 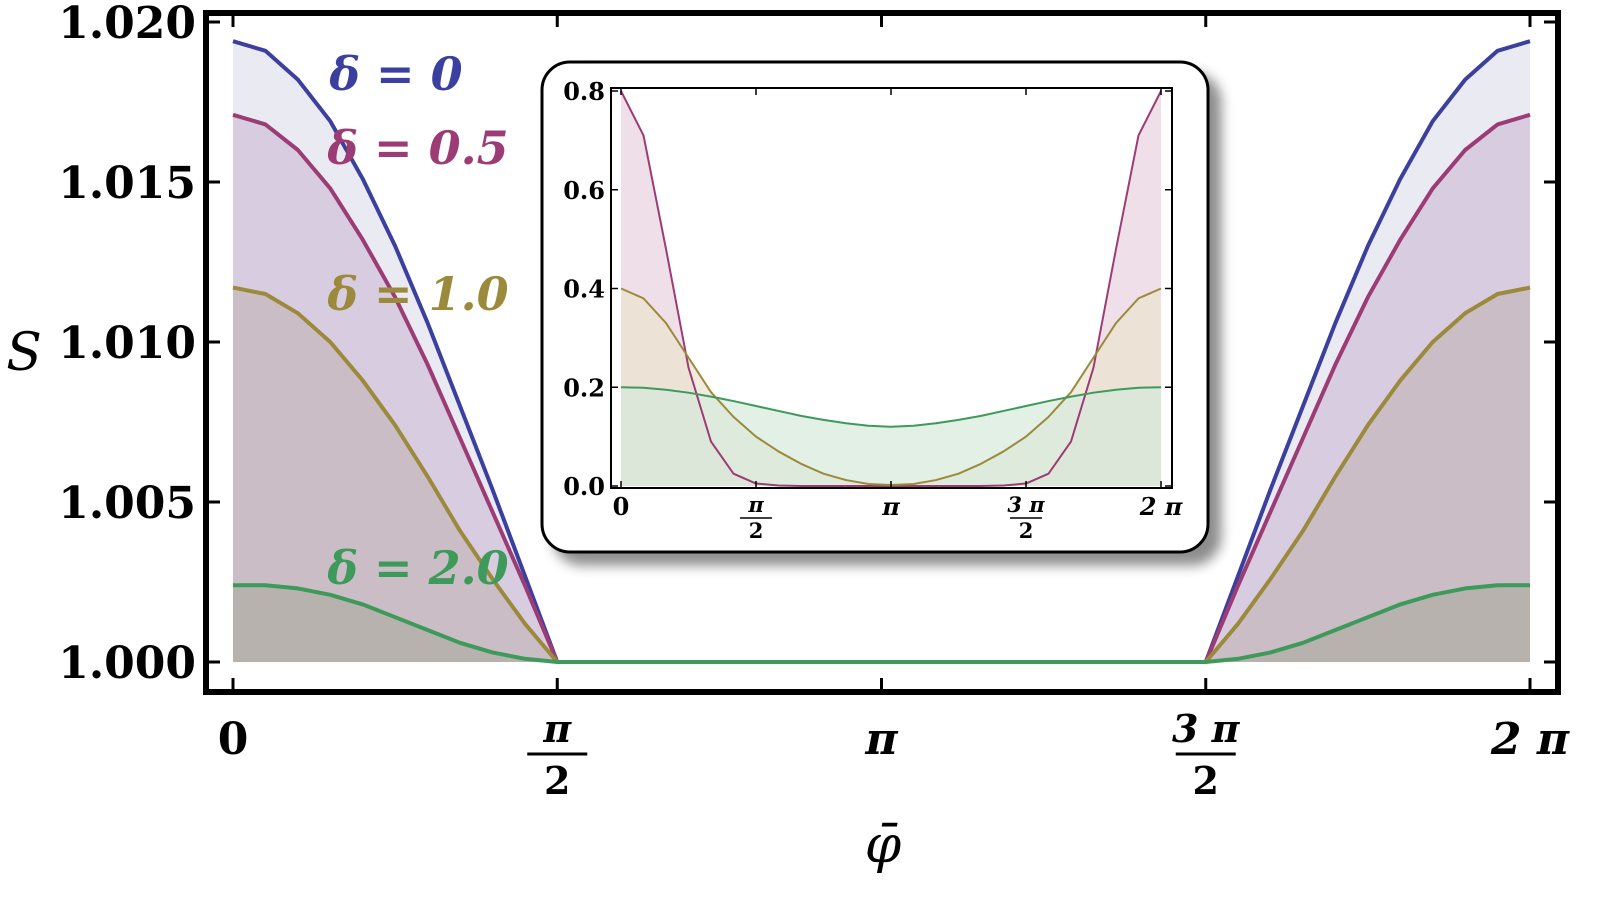 What do you see at coordinates (883, 845) in the screenshot?
I see `x-axis-title: φ̄` at bounding box center [883, 845].